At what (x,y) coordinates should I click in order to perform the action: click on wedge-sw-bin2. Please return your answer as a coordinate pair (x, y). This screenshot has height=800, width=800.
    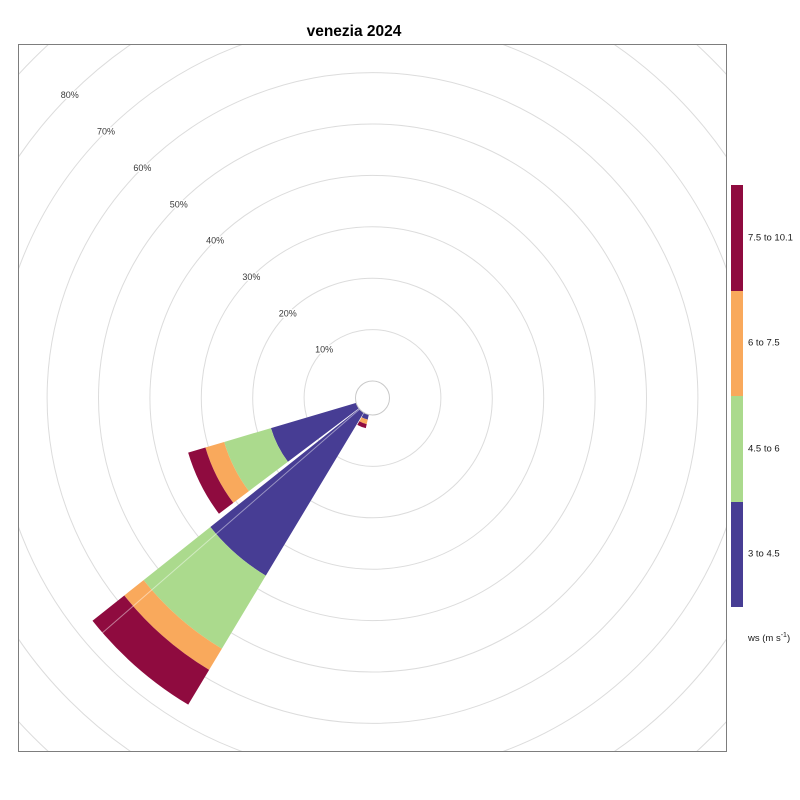
    Looking at the image, I should click on (173, 625).